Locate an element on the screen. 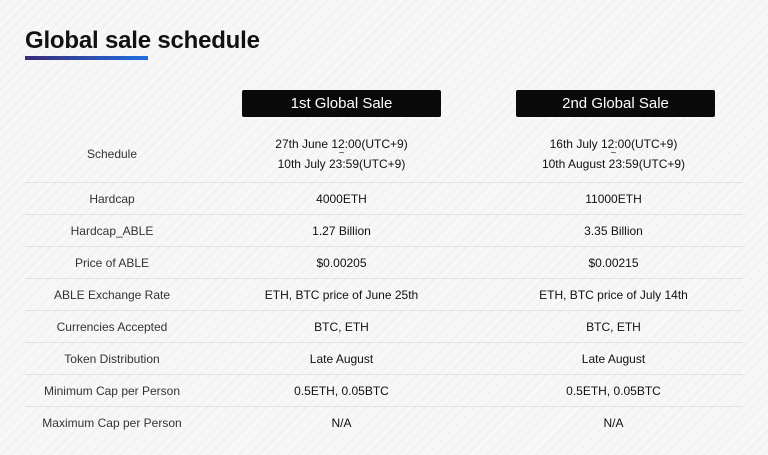 This screenshot has height=455, width=768. row-label: Currencies Accepted is located at coordinates (112, 326).